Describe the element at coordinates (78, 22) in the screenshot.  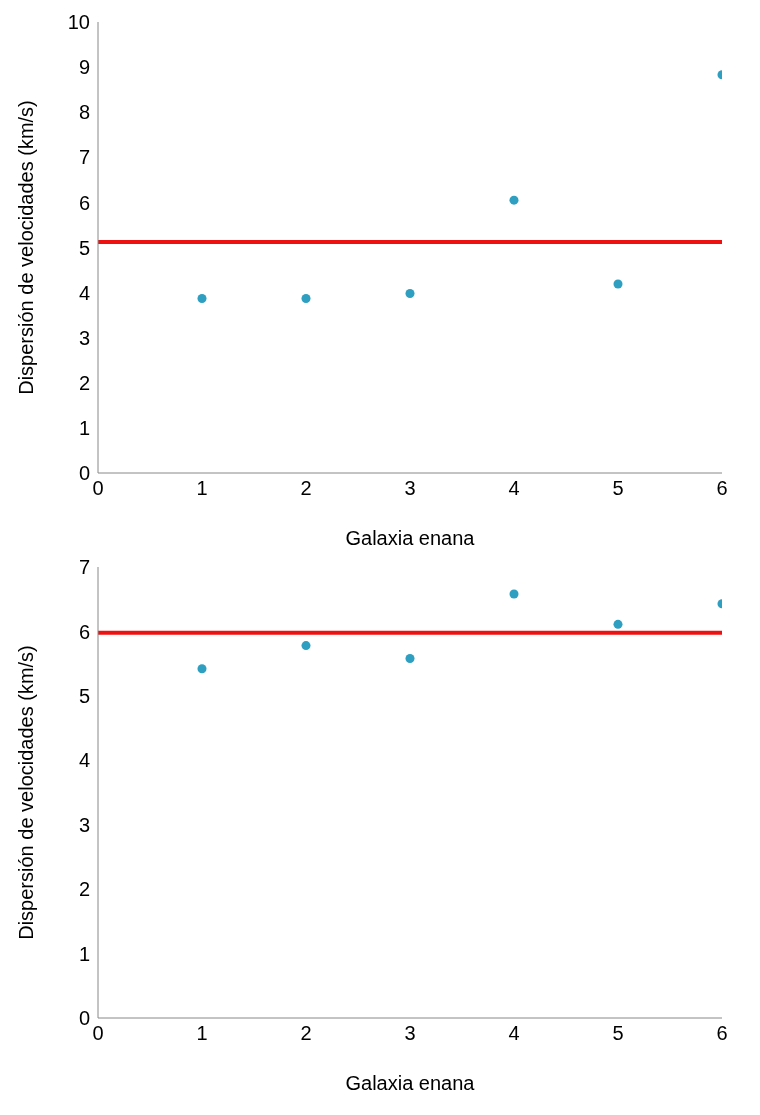
I see `y-tick-label: 10` at that location.